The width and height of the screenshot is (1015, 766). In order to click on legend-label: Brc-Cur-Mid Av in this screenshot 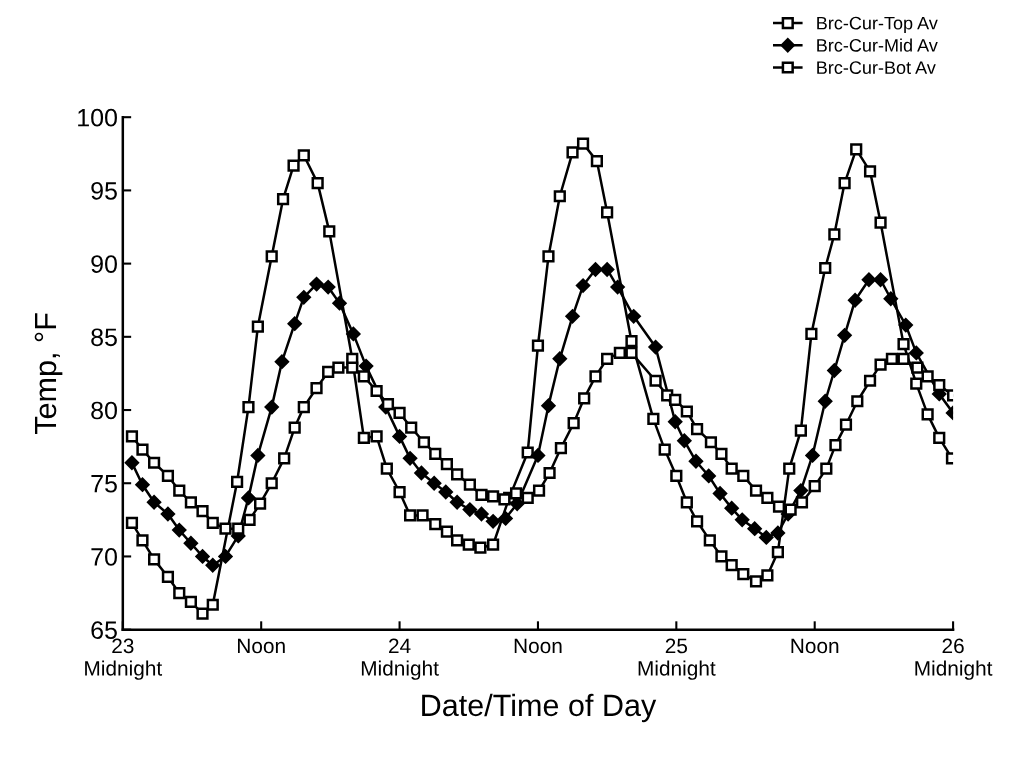, I will do `click(877, 45)`.